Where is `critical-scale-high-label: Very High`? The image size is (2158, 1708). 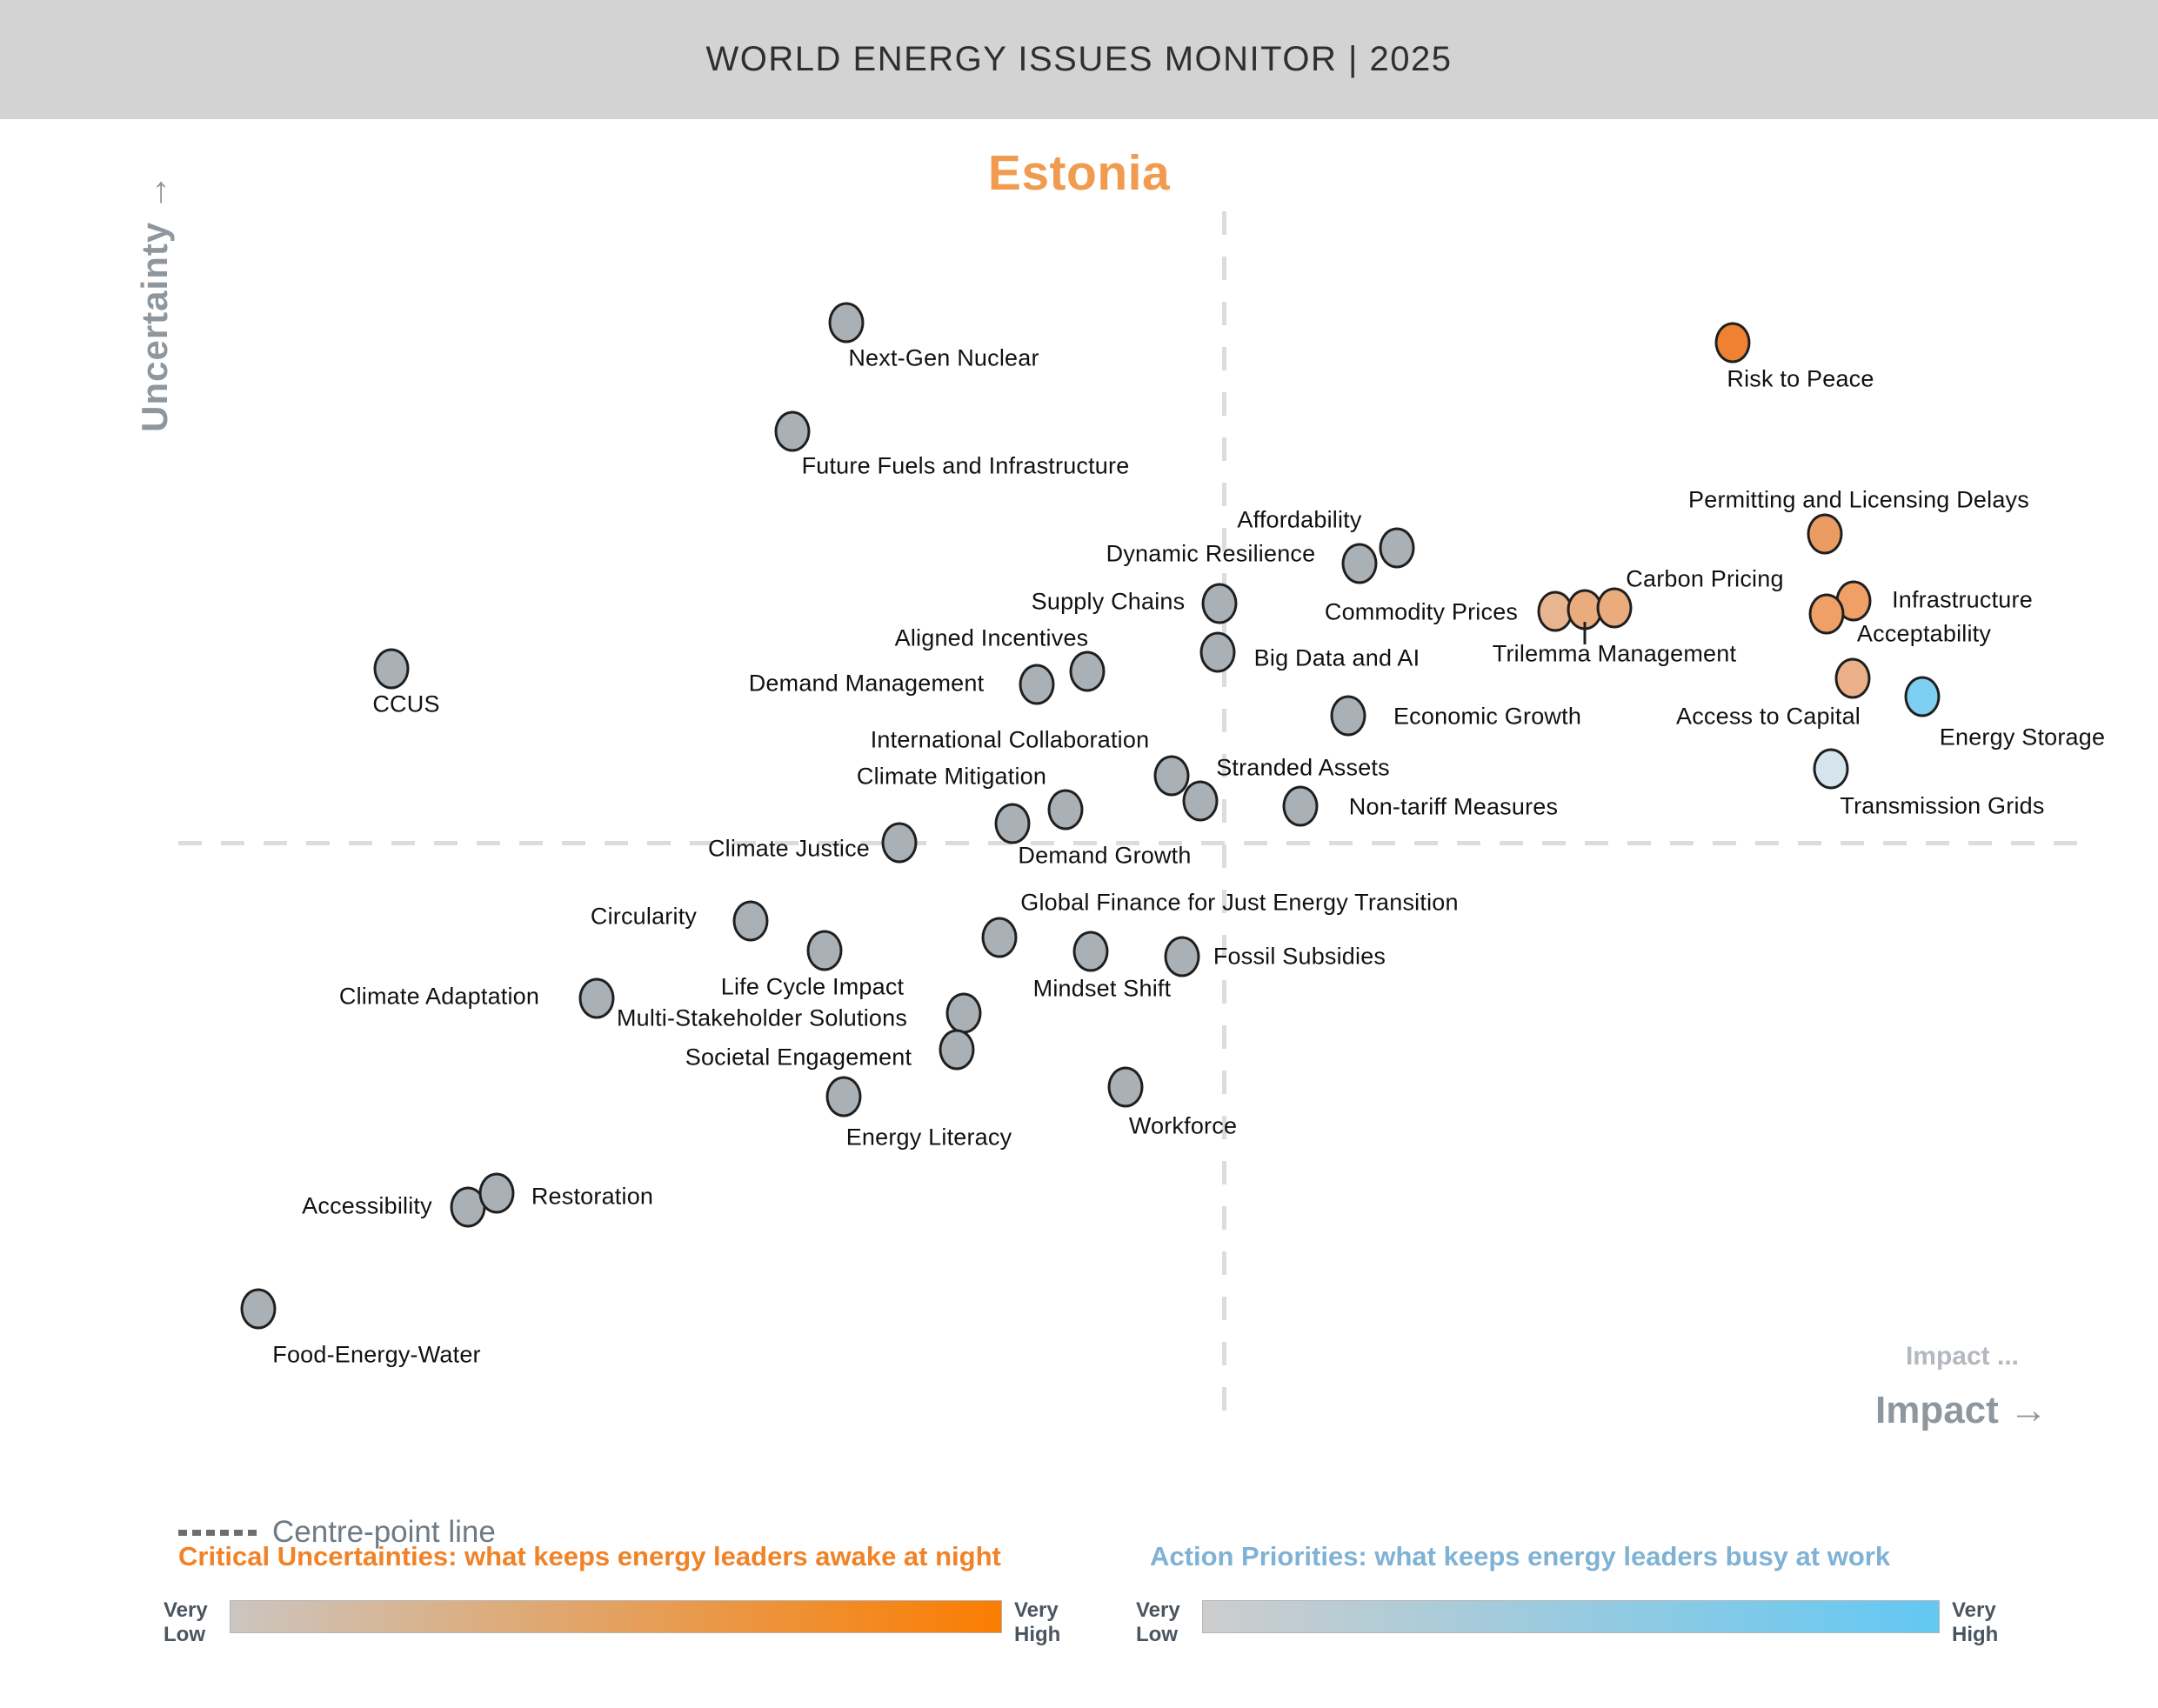
critical-scale-high-label: Very High is located at coordinates (1037, 1622).